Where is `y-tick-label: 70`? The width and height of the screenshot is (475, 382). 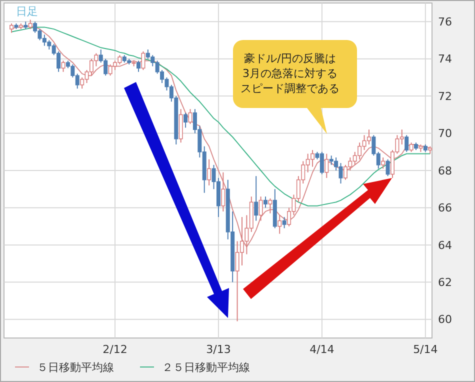
y-tick-label: 70 is located at coordinates (445, 133).